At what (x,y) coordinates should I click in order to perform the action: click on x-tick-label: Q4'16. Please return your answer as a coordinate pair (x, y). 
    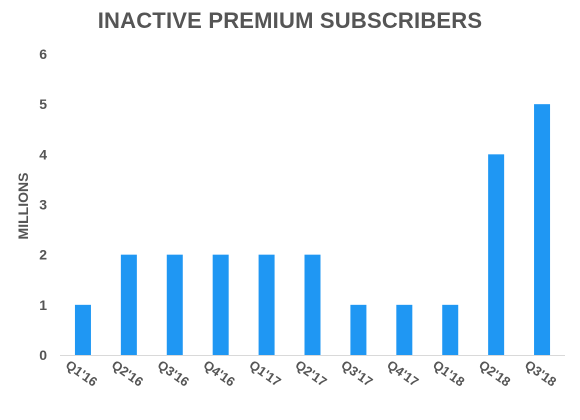
    Looking at the image, I should click on (219, 373).